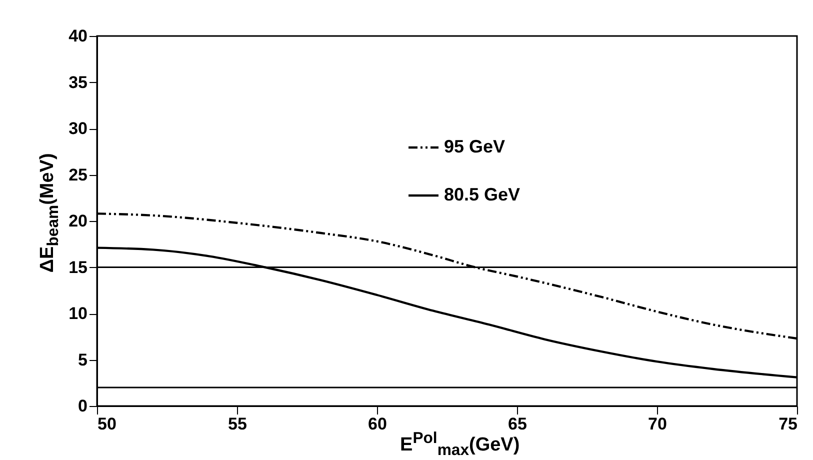  Describe the element at coordinates (83, 406) in the screenshot. I see `y-tick-label: 0` at that location.